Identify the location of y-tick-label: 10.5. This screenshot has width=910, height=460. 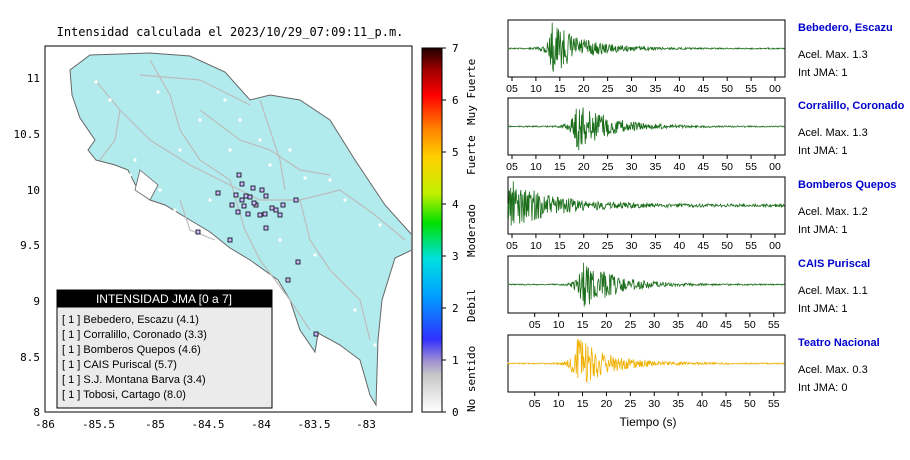
(27, 134).